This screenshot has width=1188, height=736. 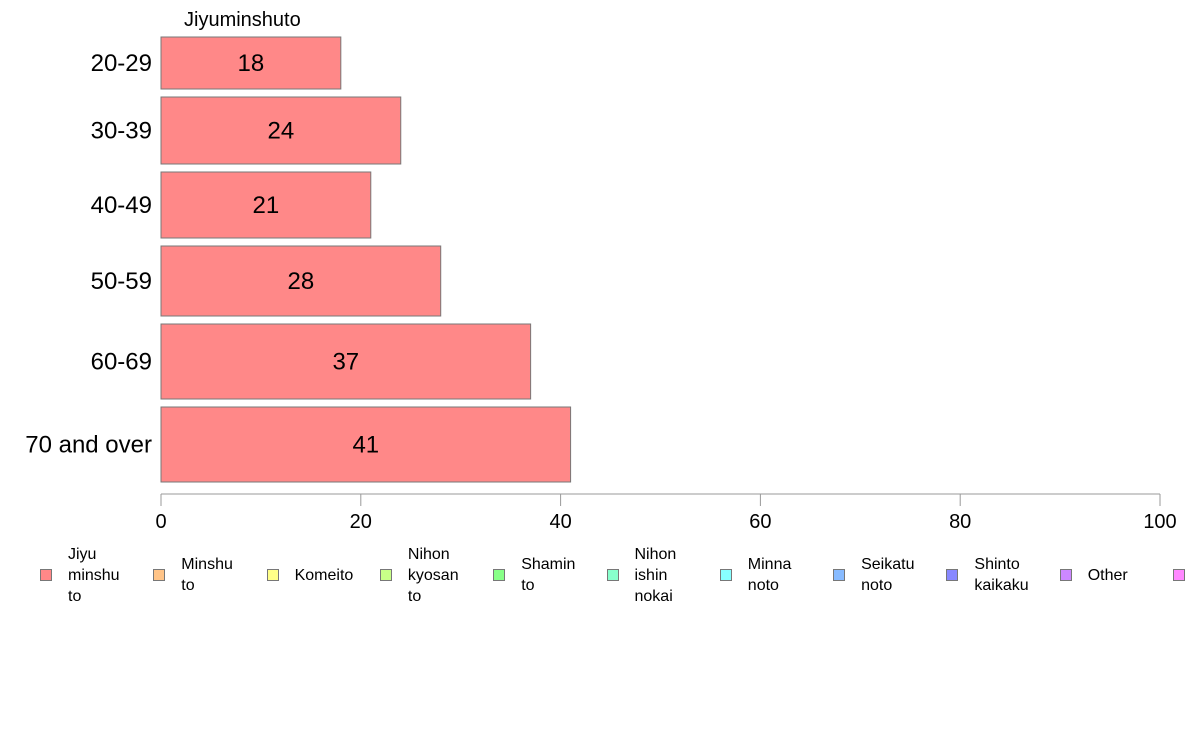 What do you see at coordinates (769, 575) in the screenshot?
I see `legend-label: Minna noto` at bounding box center [769, 575].